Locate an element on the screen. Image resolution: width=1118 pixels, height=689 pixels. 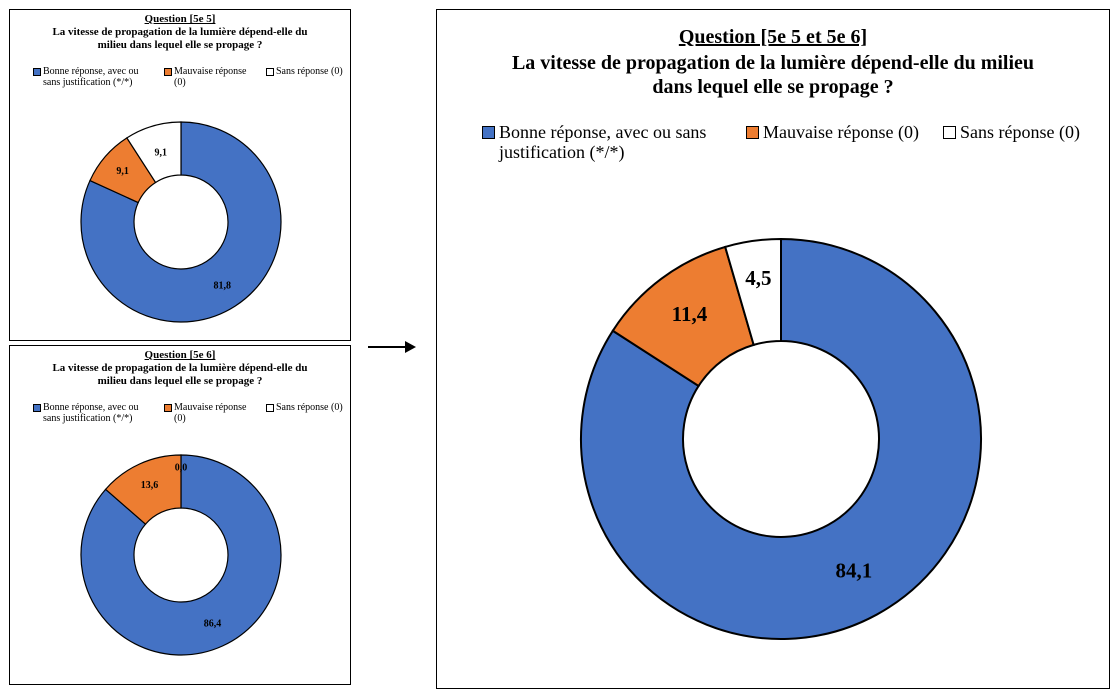
donut-chart-5e5: 81,8 9,1 9,1 is located at coordinates (181, 222).